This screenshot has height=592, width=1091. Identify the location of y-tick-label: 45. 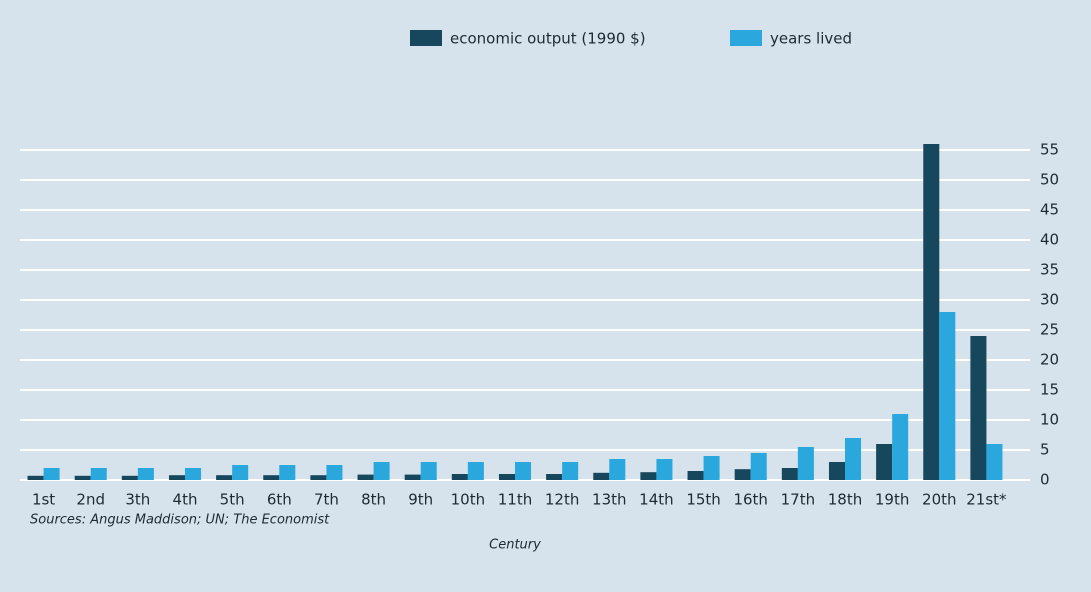
(1049, 210).